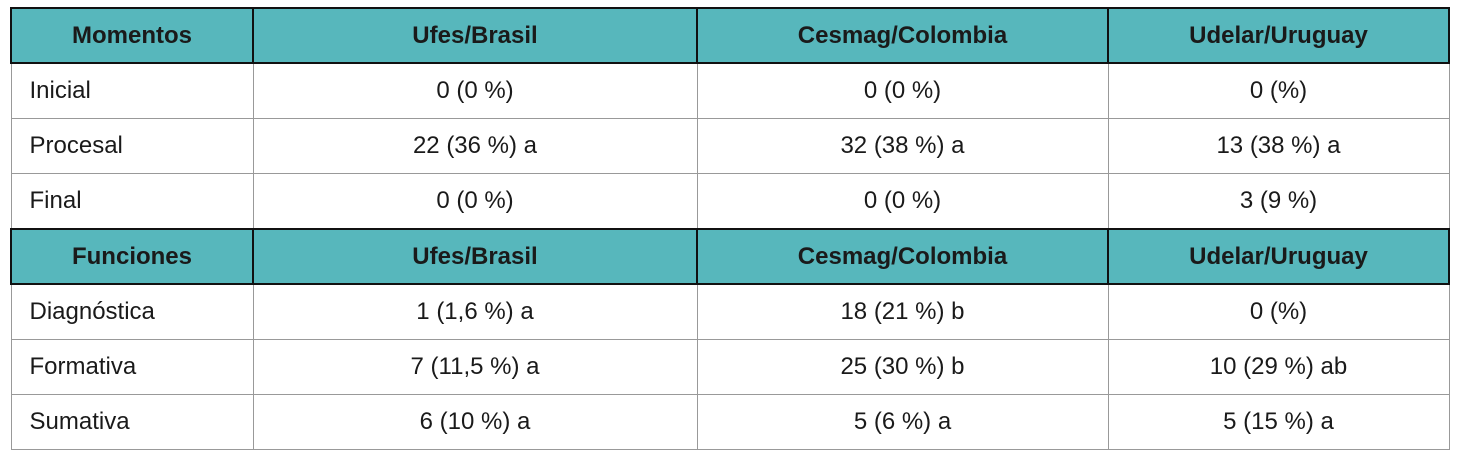  Describe the element at coordinates (902, 367) in the screenshot. I see `data-cell: 25 (30 %) b` at that location.